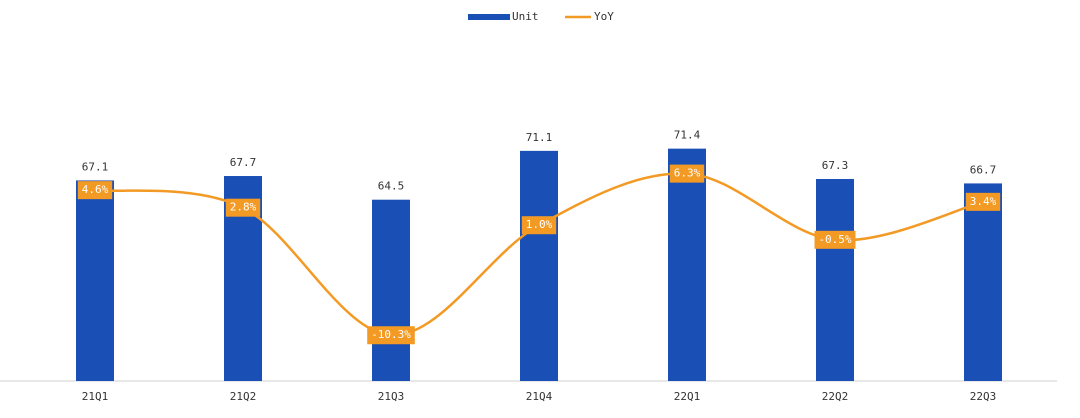 This screenshot has height=418, width=1080. Describe the element at coordinates (243, 396) in the screenshot. I see `x-tick-label: 21Q2` at that location.